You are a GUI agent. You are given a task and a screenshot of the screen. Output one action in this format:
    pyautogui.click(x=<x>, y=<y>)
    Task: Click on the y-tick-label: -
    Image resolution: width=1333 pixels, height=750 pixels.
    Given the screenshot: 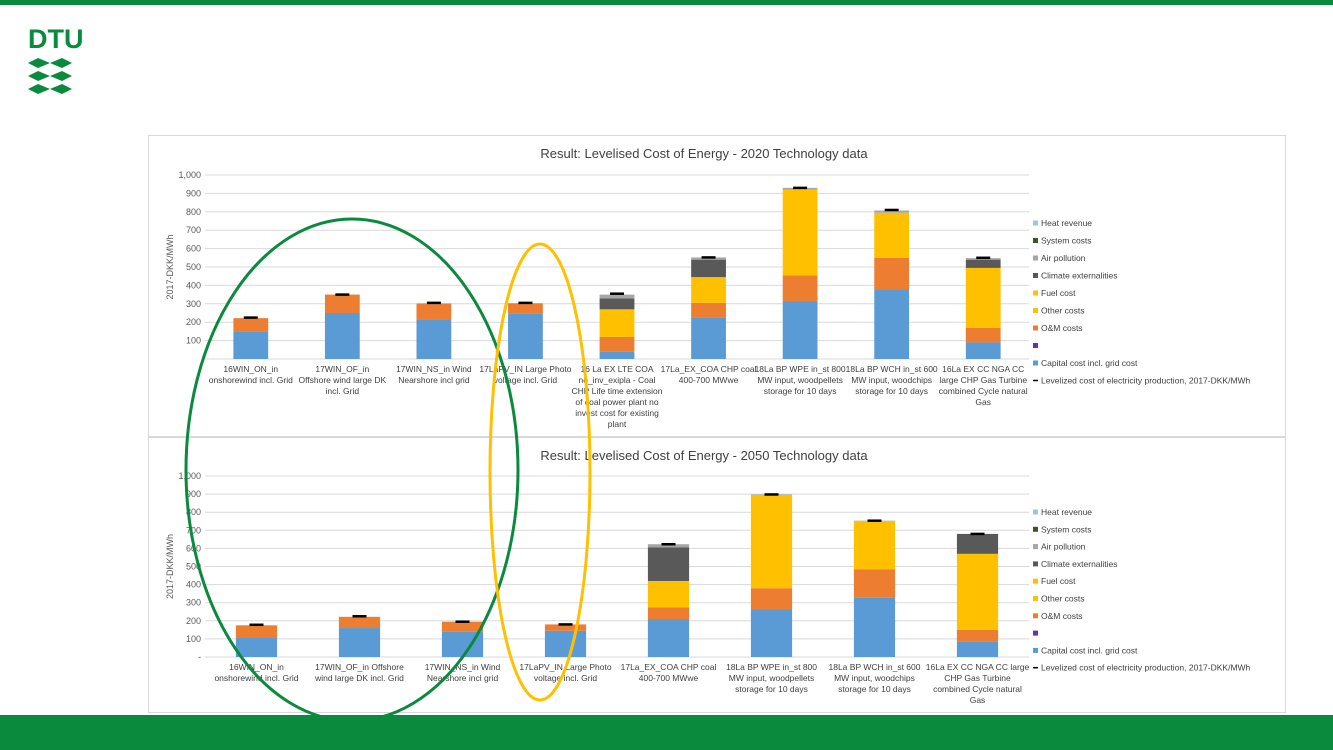 What is the action you would take?
    pyautogui.click(x=199, y=657)
    